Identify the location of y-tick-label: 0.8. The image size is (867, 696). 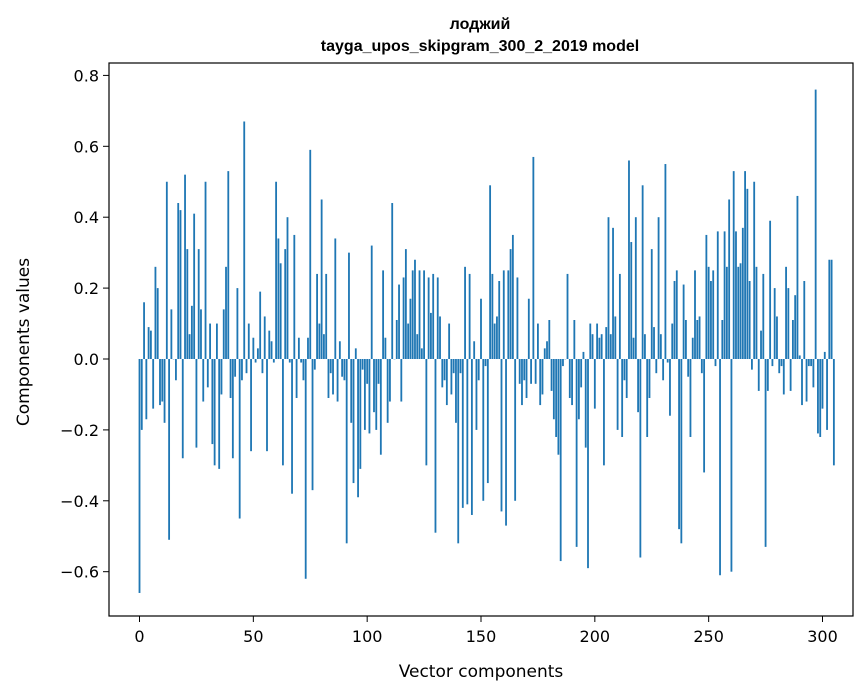
(86, 75).